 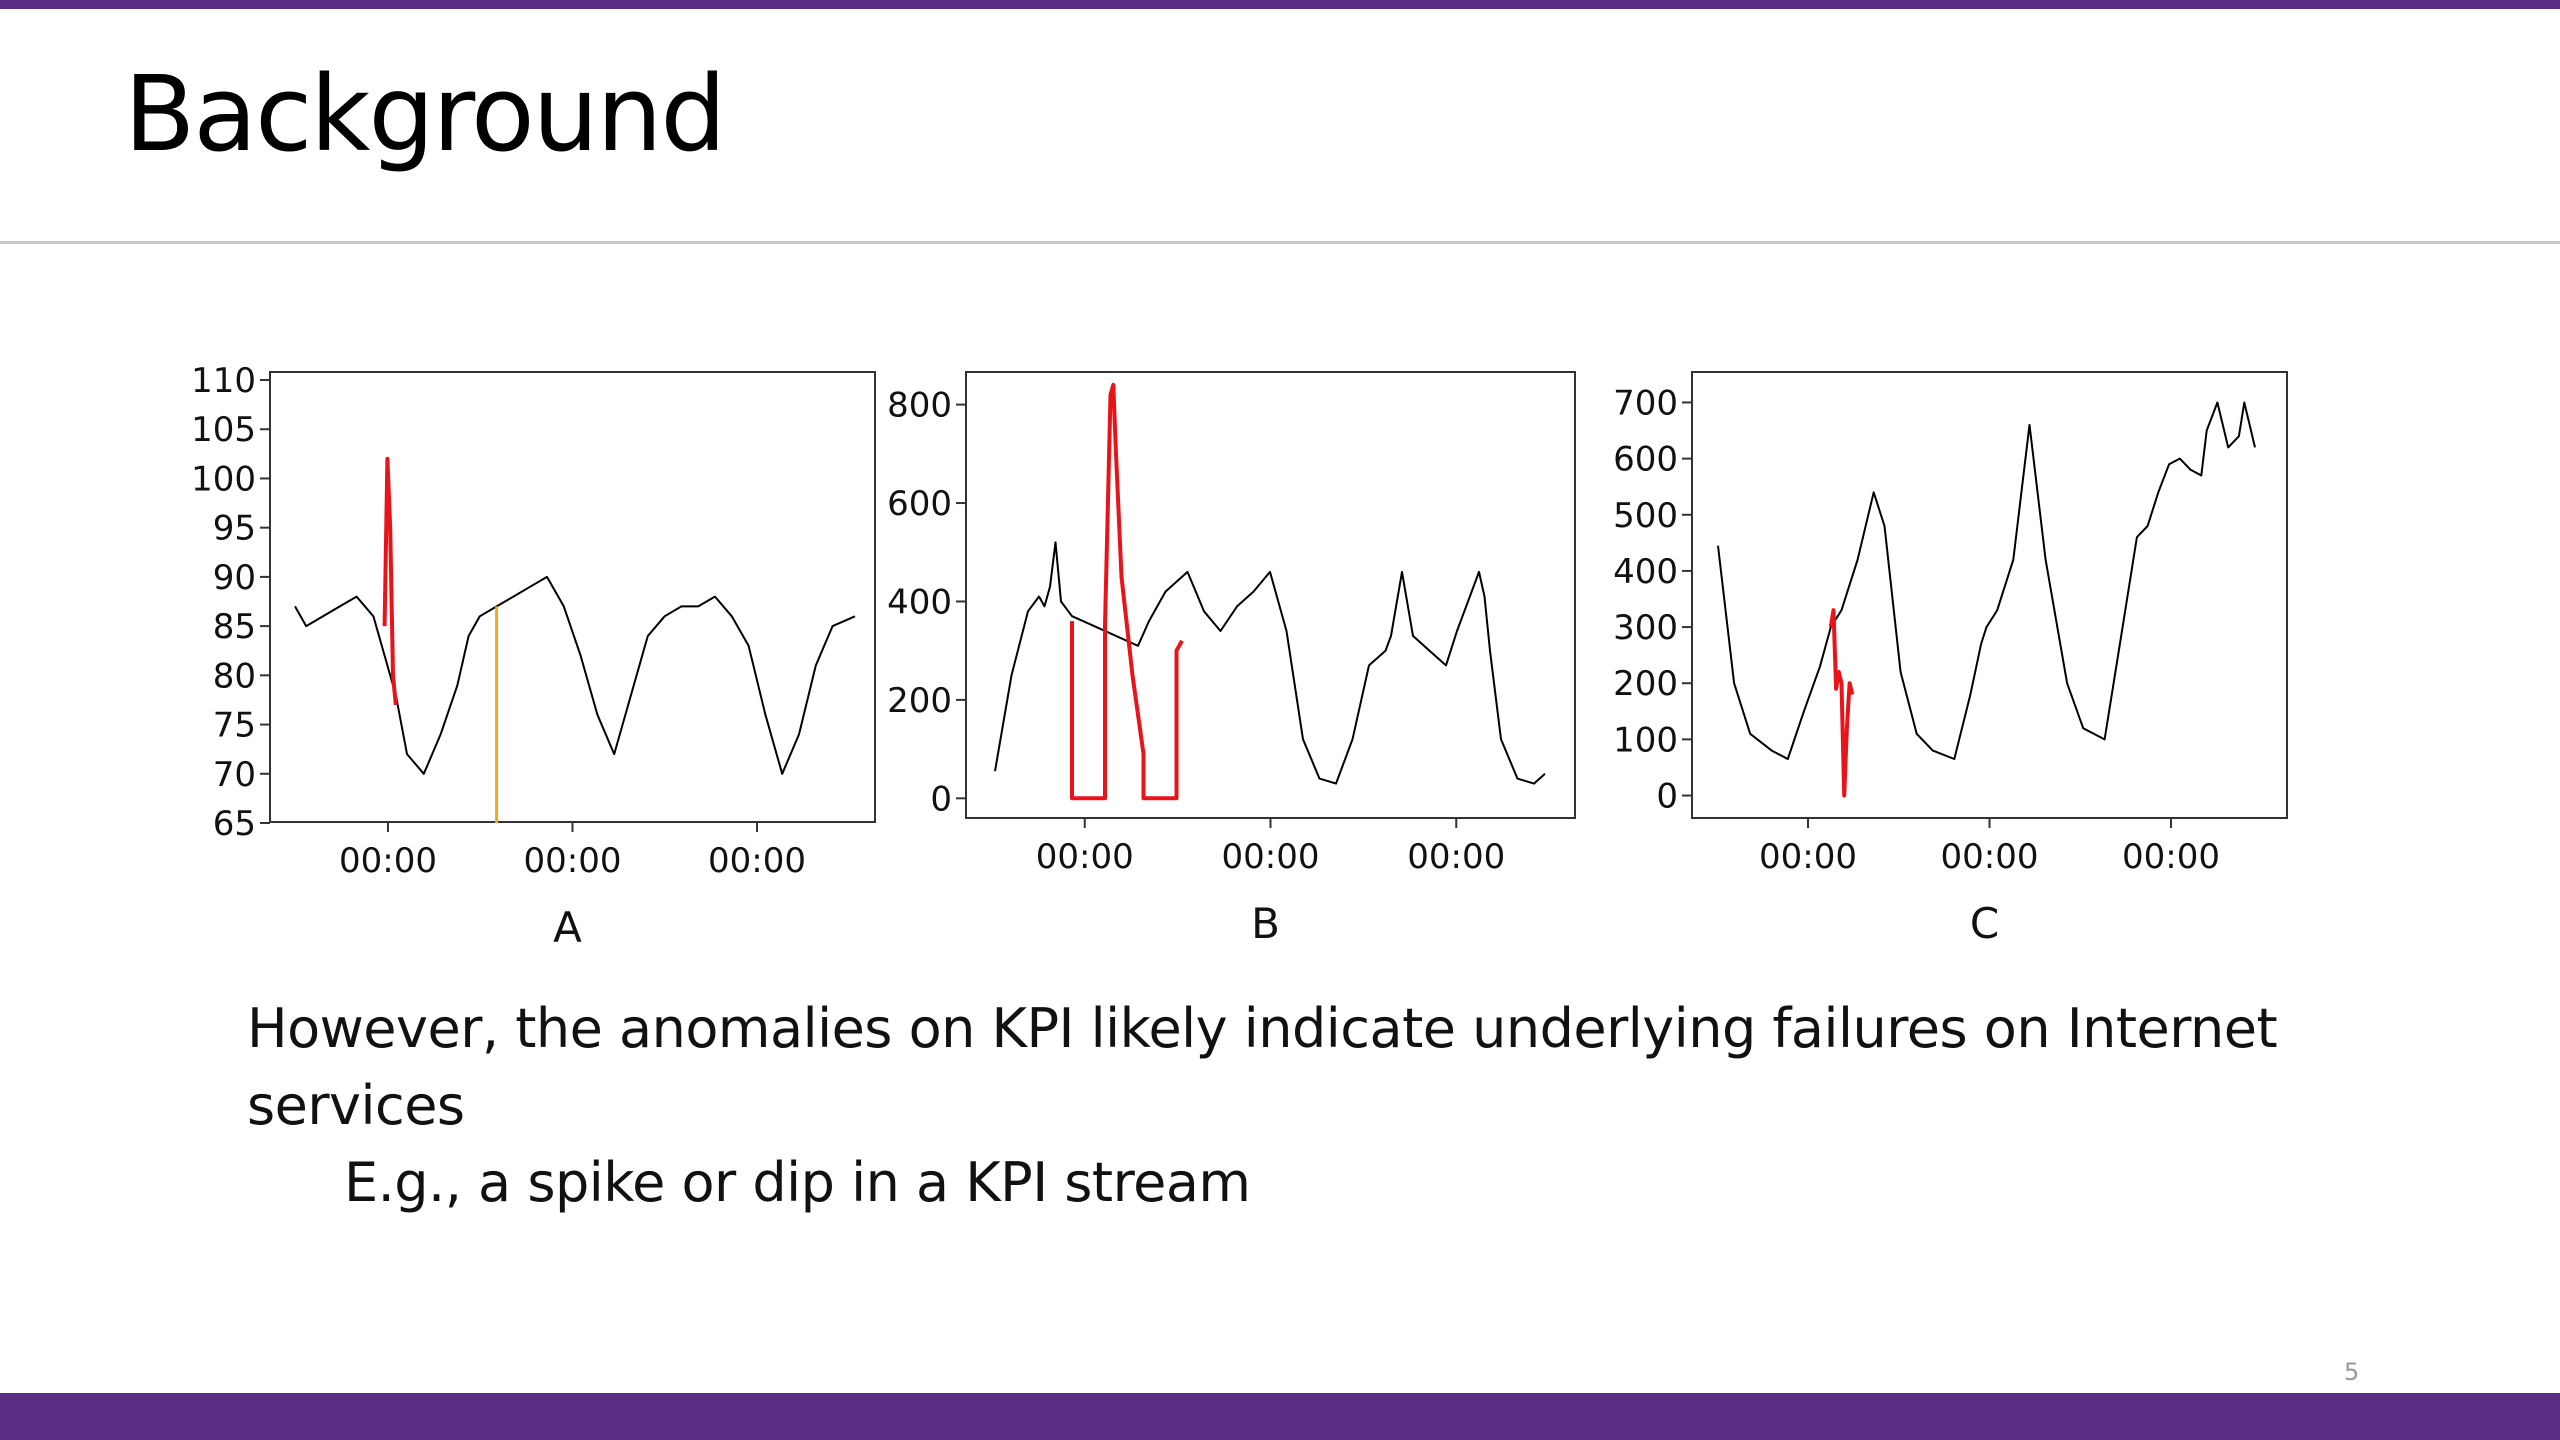 What do you see at coordinates (1645, 628) in the screenshot?
I see `y-tick-label: 300` at bounding box center [1645, 628].